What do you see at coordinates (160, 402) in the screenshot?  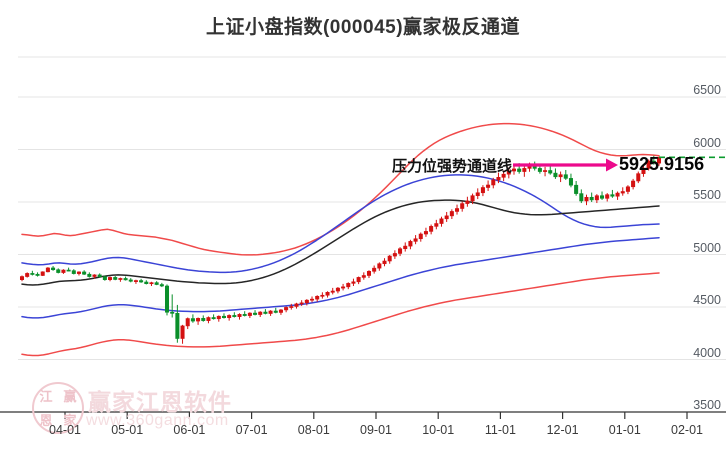 I see `watermark-brand: 赢家江恩软件` at bounding box center [160, 402].